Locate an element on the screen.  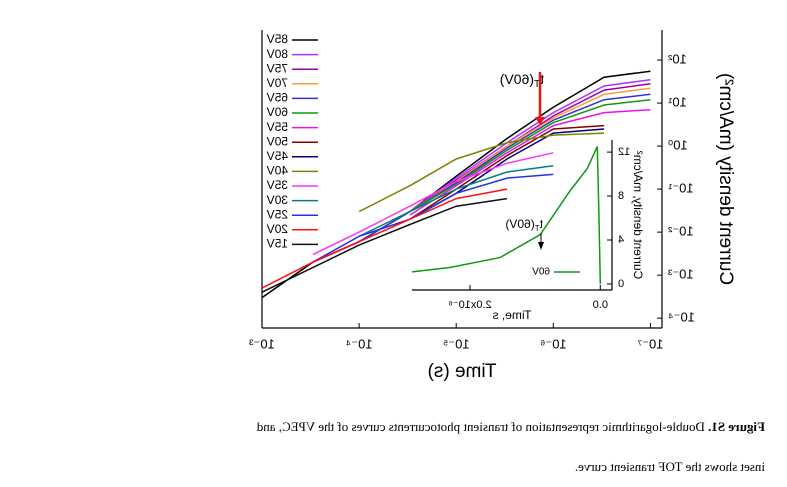
y-tick-label: 8 is located at coordinates (621, 196).